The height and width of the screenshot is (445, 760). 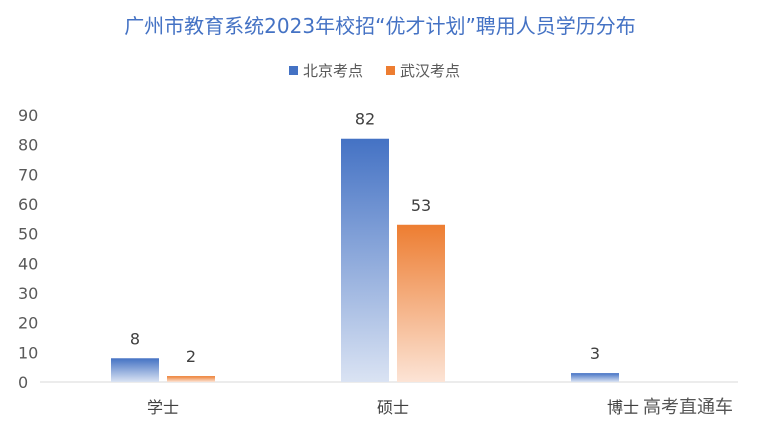 I want to click on y-tick-label: 10, so click(x=28, y=352).